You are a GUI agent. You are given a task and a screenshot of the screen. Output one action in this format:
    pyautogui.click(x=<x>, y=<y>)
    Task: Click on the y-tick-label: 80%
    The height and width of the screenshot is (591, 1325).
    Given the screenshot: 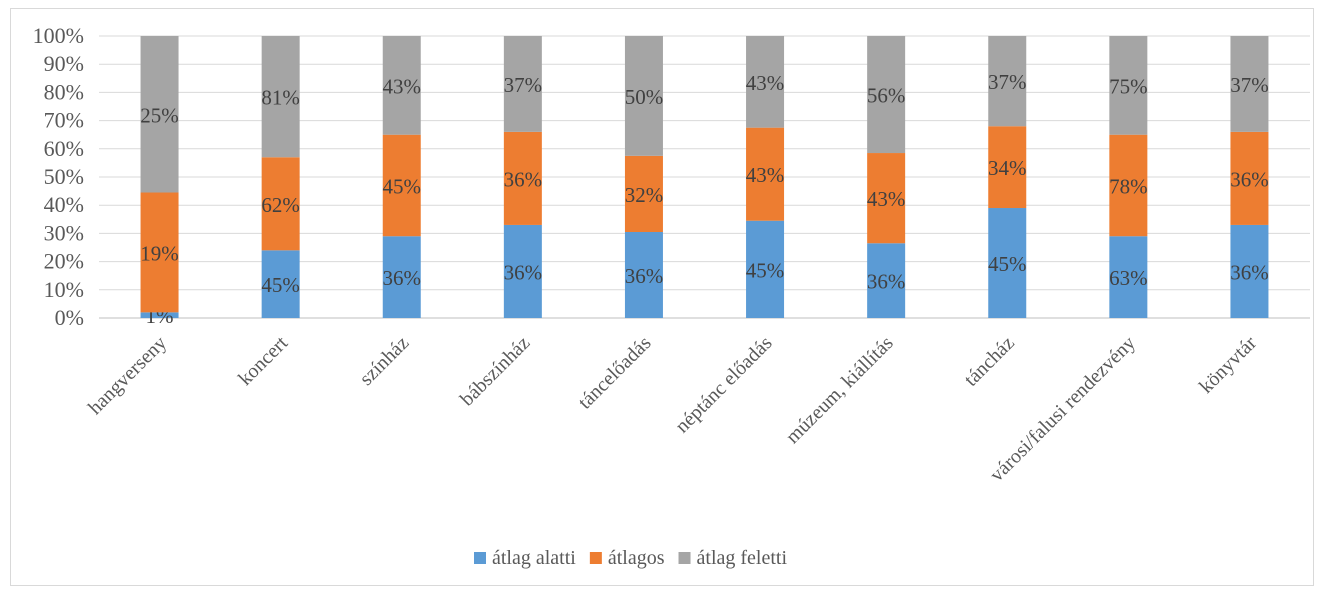 What is the action you would take?
    pyautogui.click(x=64, y=91)
    